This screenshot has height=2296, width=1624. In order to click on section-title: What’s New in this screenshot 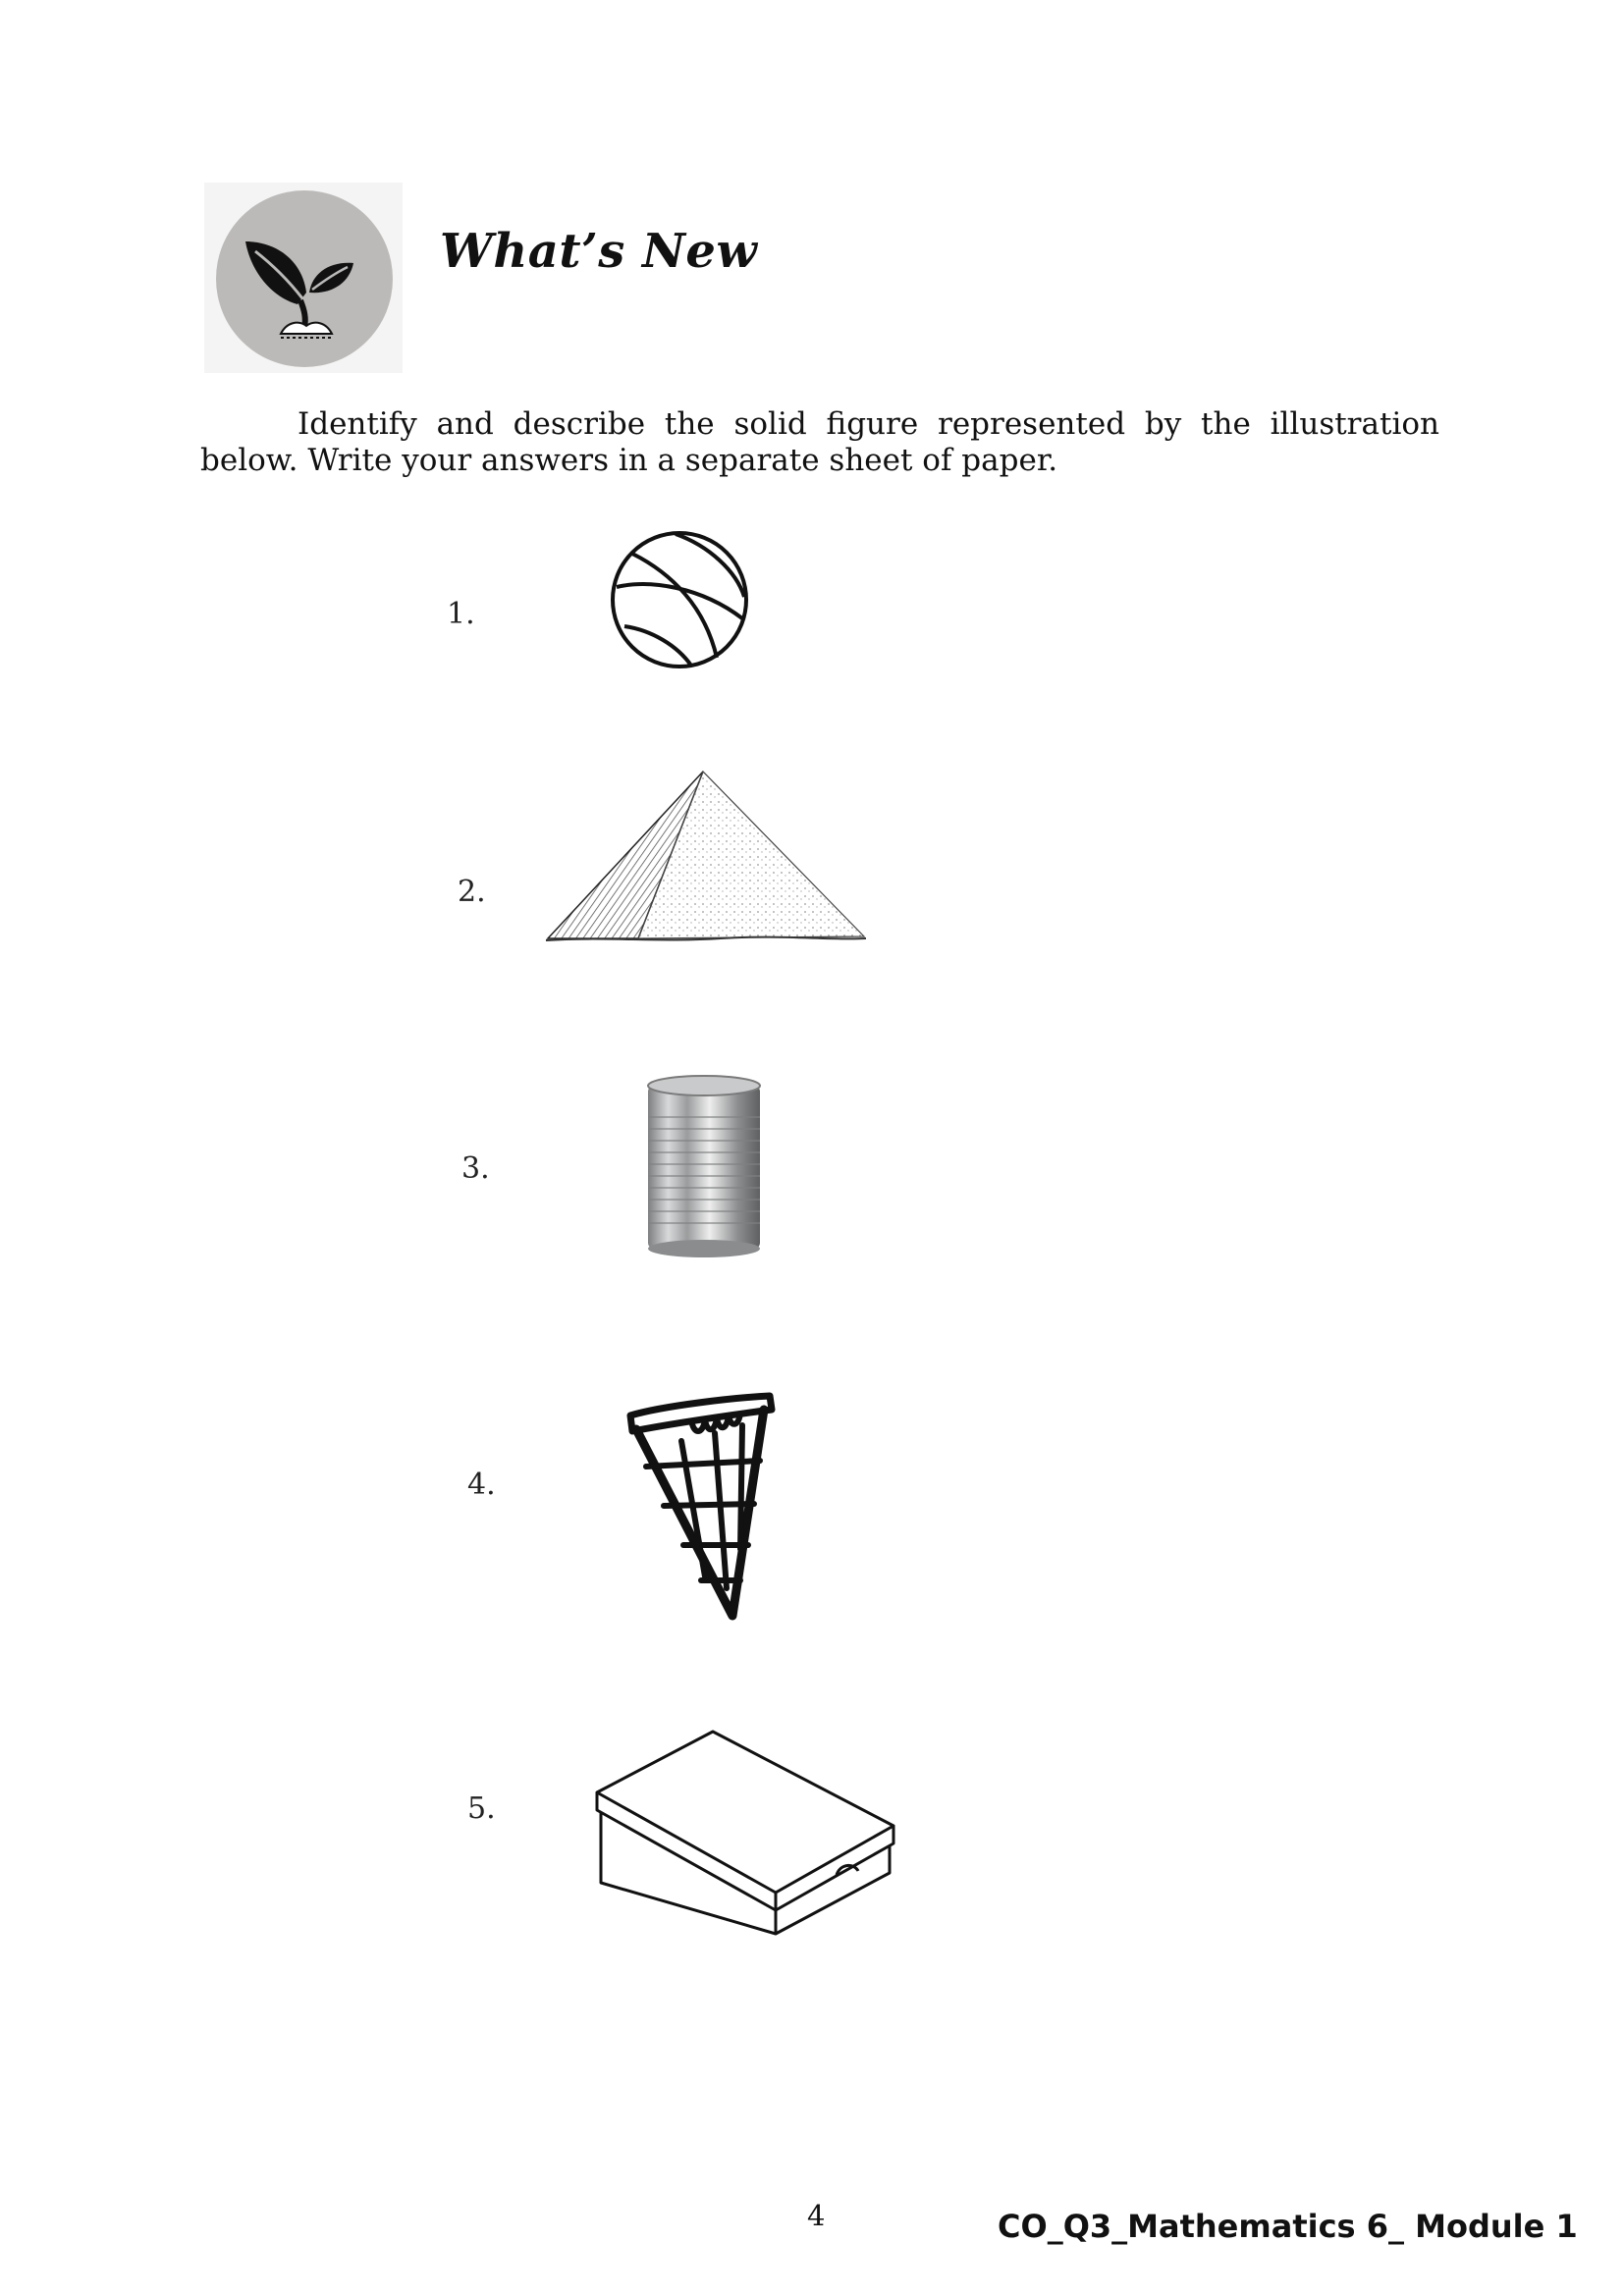, I will do `click(599, 251)`.